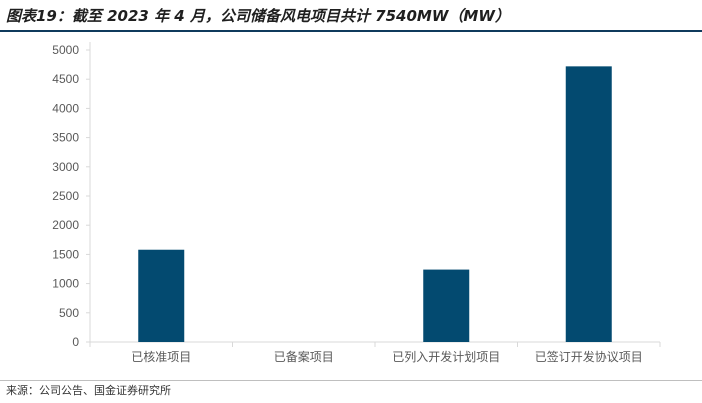 The image size is (702, 403). I want to click on y-tick-label: 3500, so click(65, 138).